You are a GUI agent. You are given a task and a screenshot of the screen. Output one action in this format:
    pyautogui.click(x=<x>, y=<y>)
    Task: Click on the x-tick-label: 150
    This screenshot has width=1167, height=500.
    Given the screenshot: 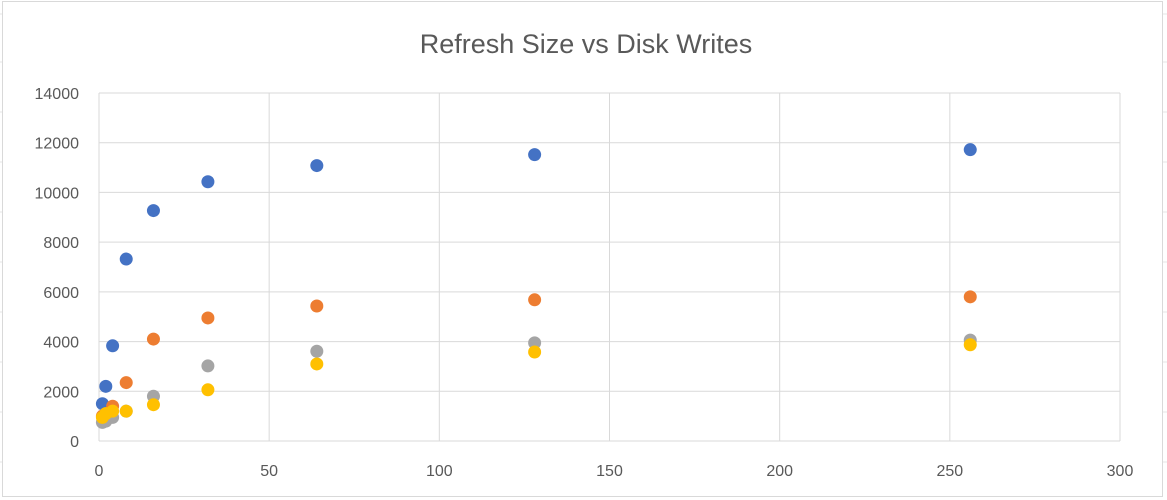 What is the action you would take?
    pyautogui.click(x=609, y=471)
    